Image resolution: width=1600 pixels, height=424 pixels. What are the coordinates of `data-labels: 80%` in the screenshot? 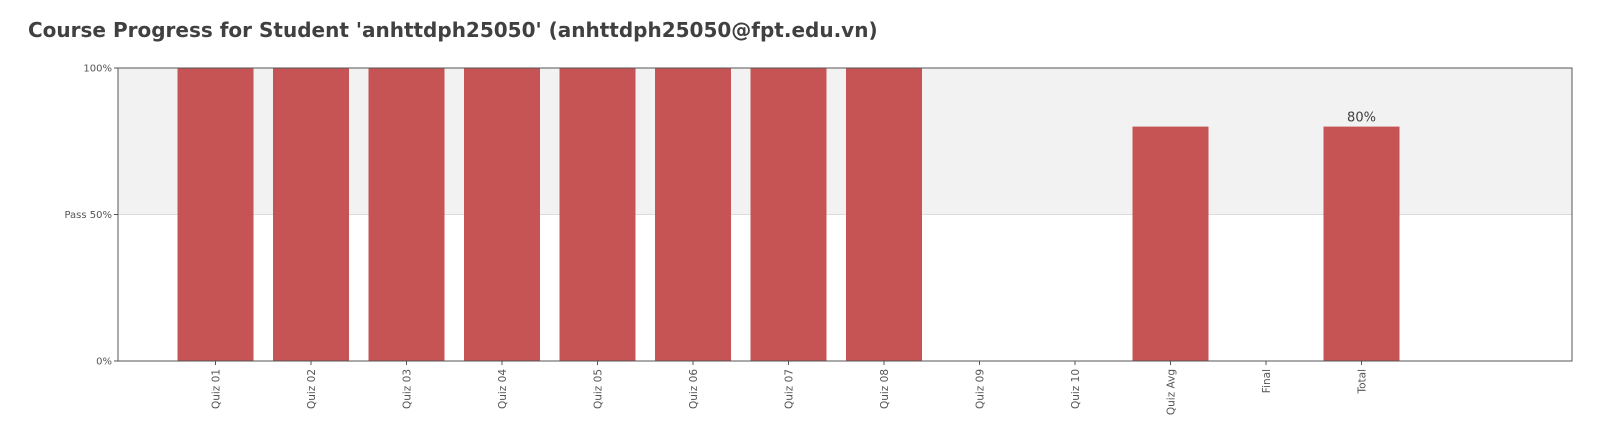 It's located at (1361, 118).